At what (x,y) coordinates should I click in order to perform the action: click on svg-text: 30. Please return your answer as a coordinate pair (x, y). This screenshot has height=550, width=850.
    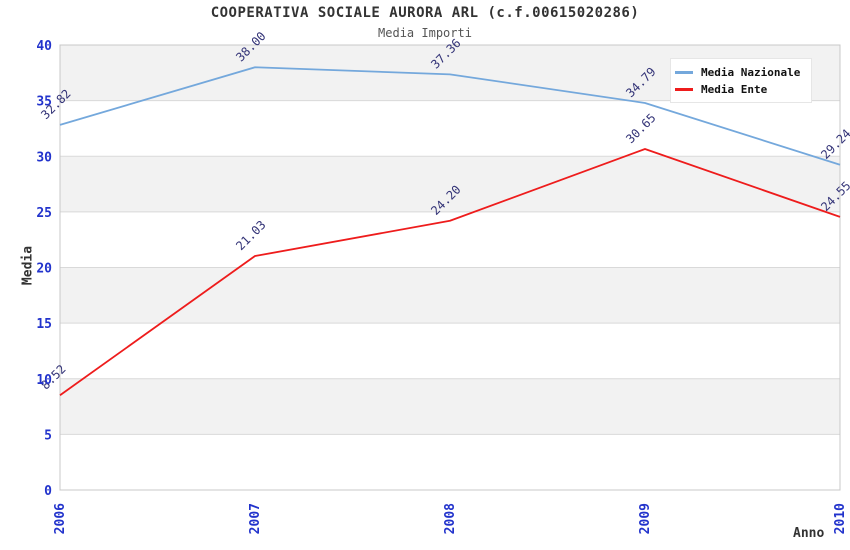
    Looking at the image, I should click on (44, 157).